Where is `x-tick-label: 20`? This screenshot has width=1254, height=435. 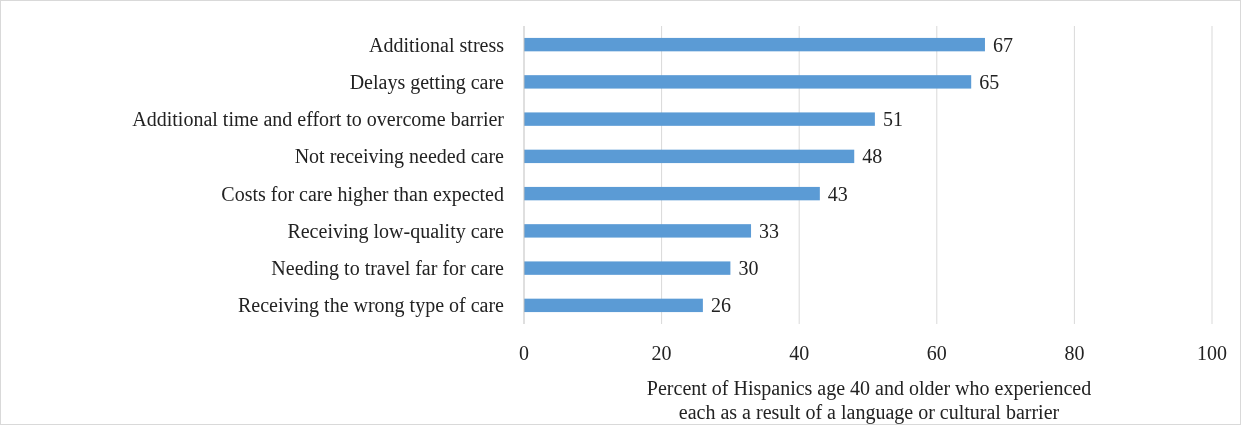 x-tick-label: 20 is located at coordinates (661, 353).